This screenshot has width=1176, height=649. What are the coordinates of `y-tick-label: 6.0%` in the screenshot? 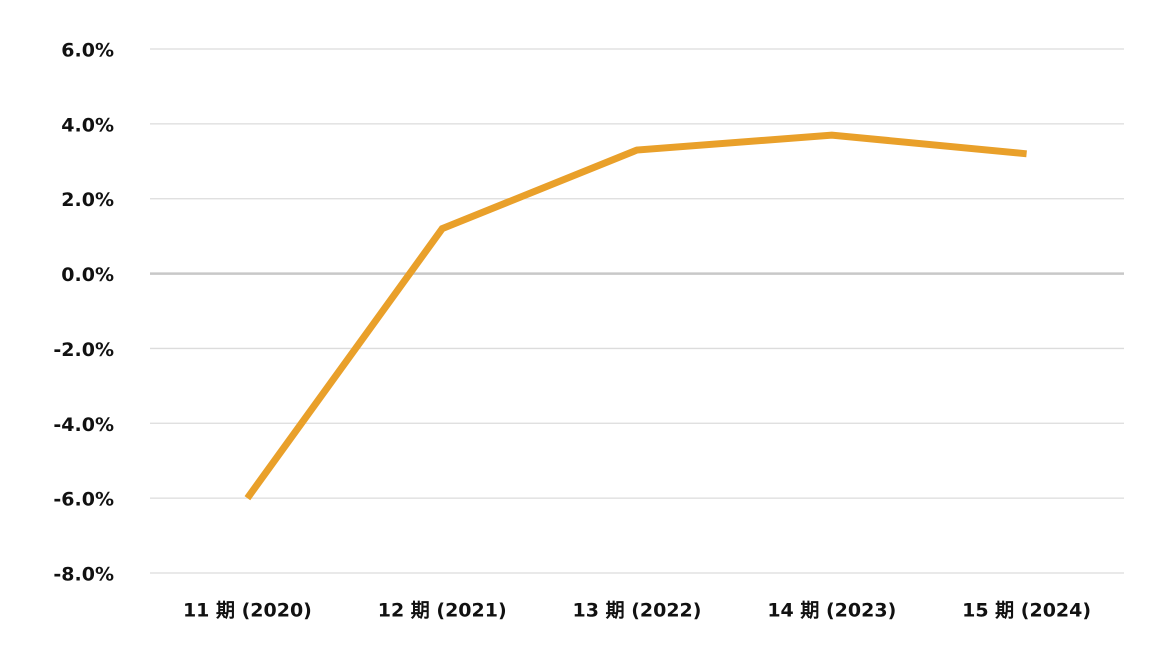 It's located at (87, 51).